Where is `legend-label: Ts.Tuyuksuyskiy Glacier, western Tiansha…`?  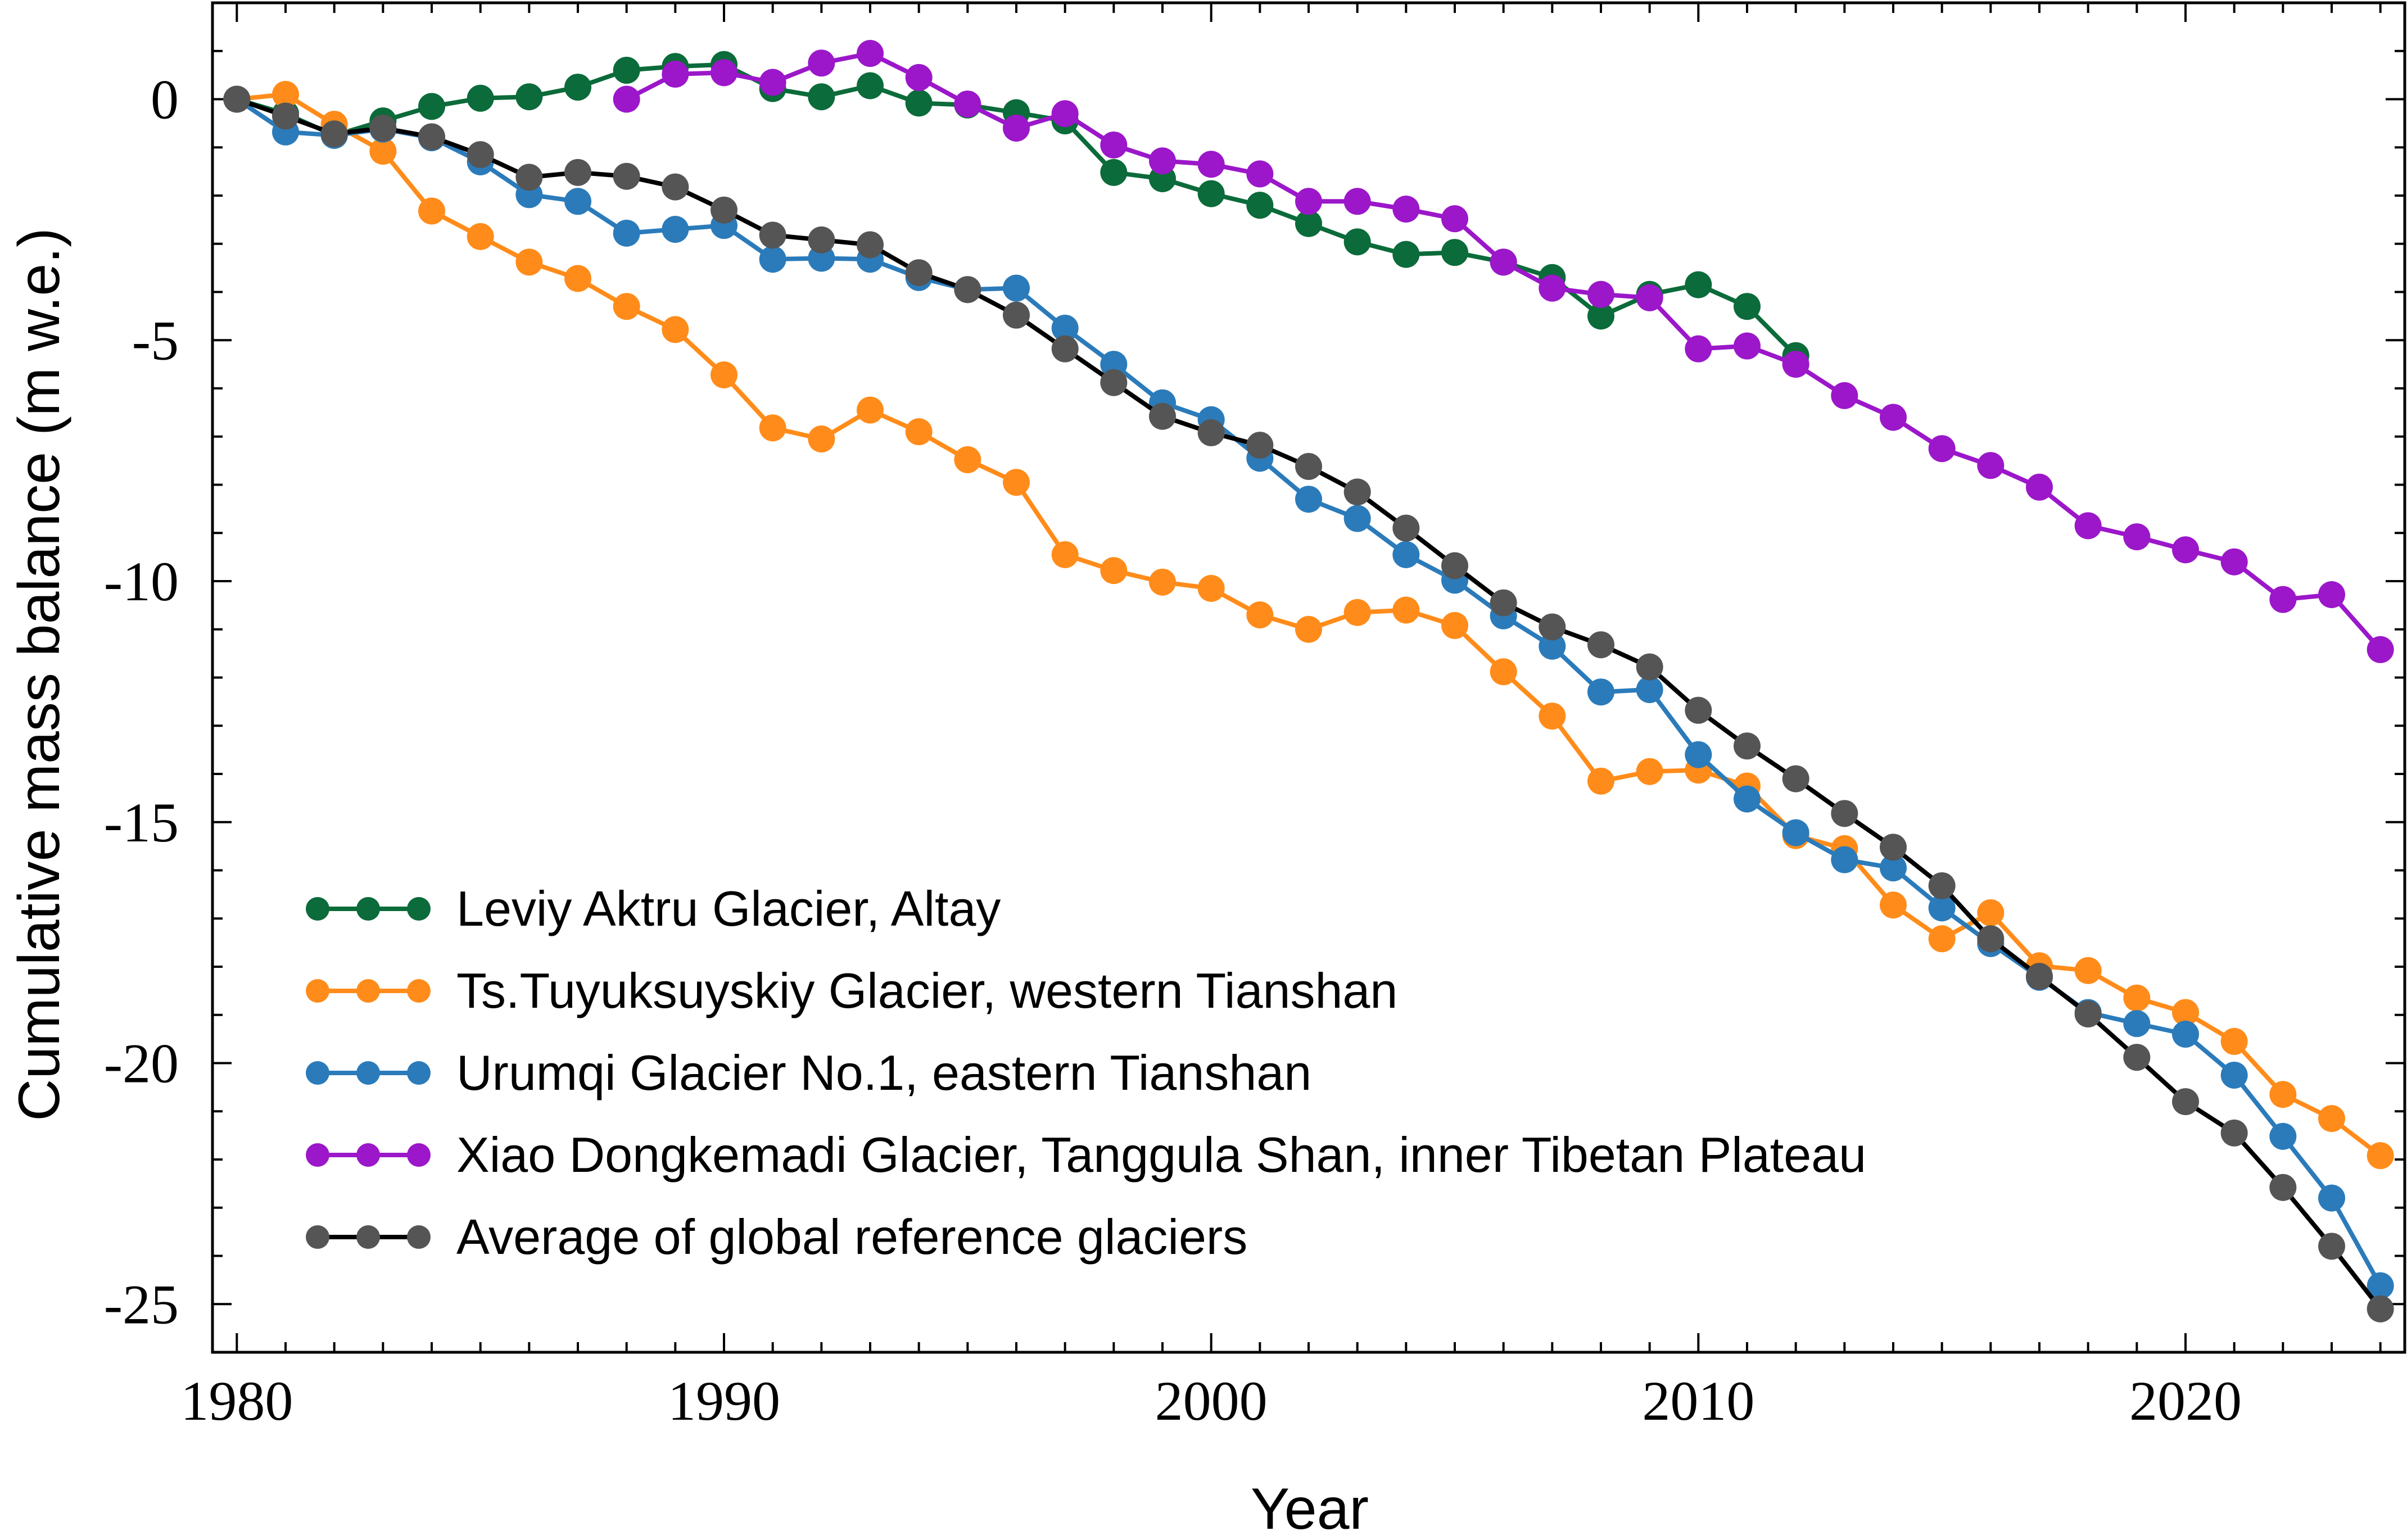 legend-label: Ts.Tuyuksuyskiy Glacier, western Tiansha… is located at coordinates (926, 990).